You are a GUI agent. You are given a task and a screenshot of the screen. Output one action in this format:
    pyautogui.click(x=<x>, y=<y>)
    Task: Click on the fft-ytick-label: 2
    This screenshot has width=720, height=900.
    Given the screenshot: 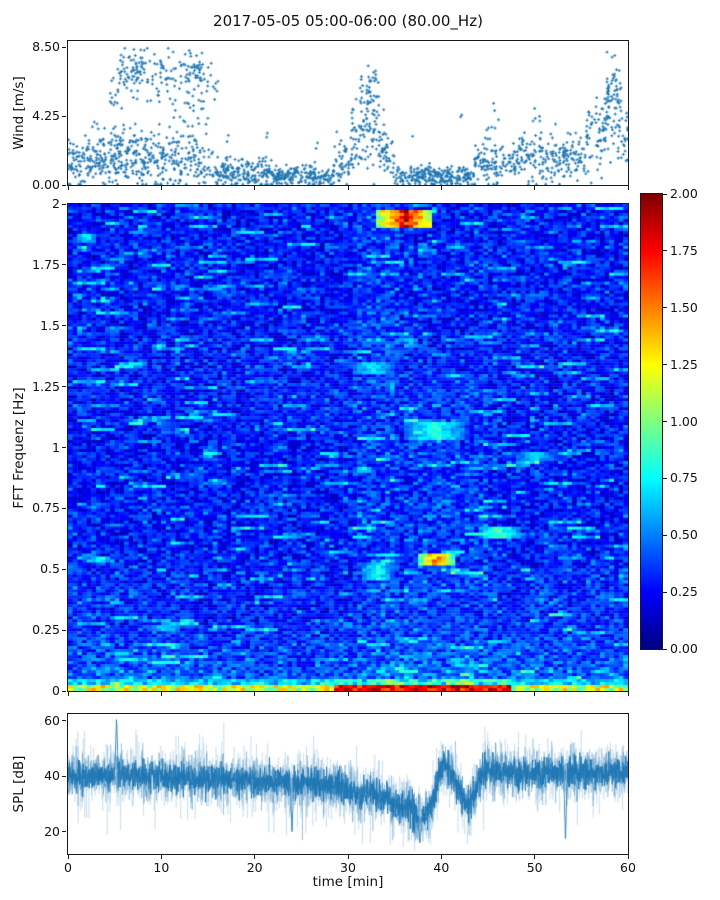 What is the action you would take?
    pyautogui.click(x=56, y=203)
    